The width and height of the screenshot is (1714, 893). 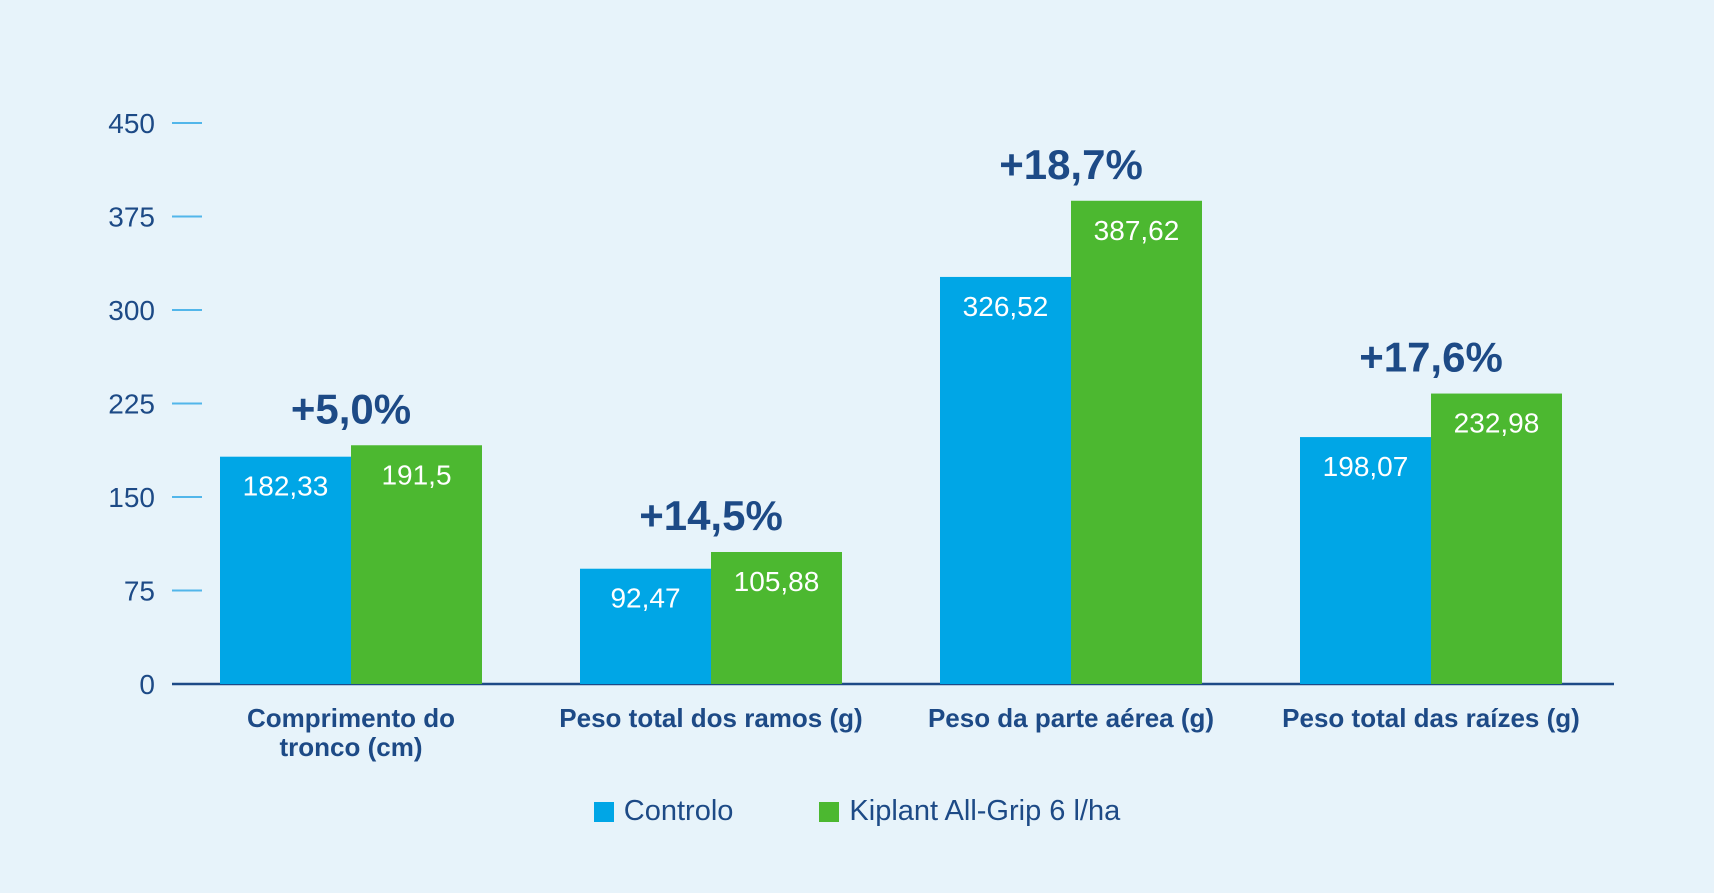 I want to click on x-category-label: Peso da parte aérea (g), so click(x=1071, y=718).